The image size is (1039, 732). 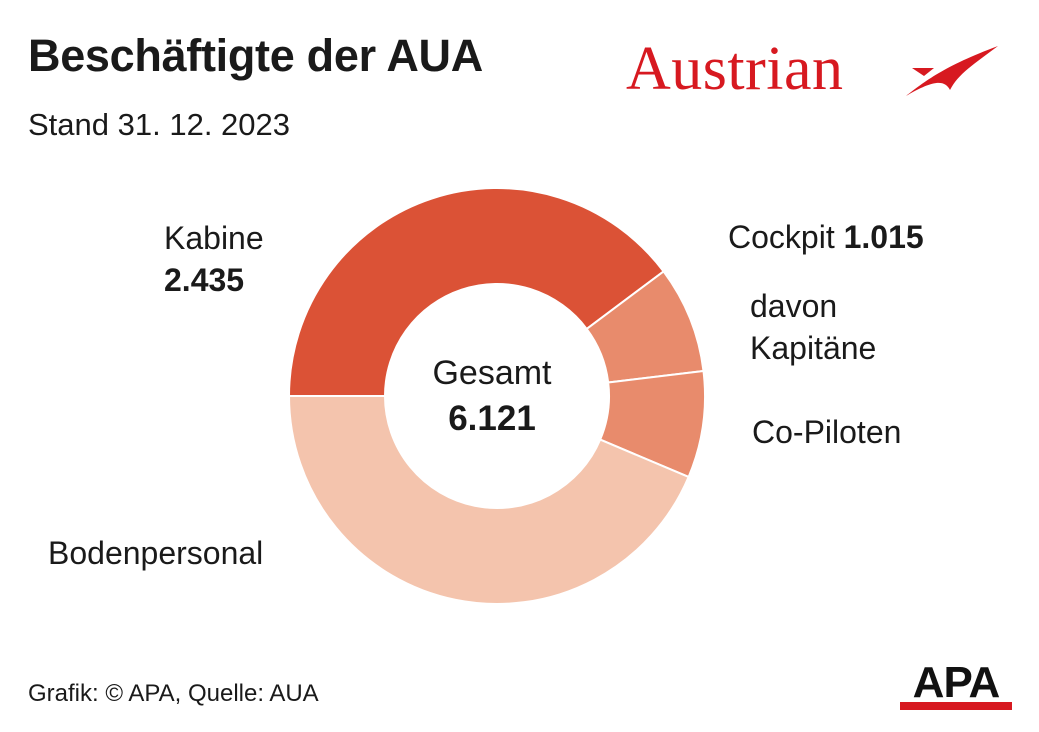 What do you see at coordinates (813, 348) in the screenshot?
I see `label-kapitaene-line2: Kapitäne` at bounding box center [813, 348].